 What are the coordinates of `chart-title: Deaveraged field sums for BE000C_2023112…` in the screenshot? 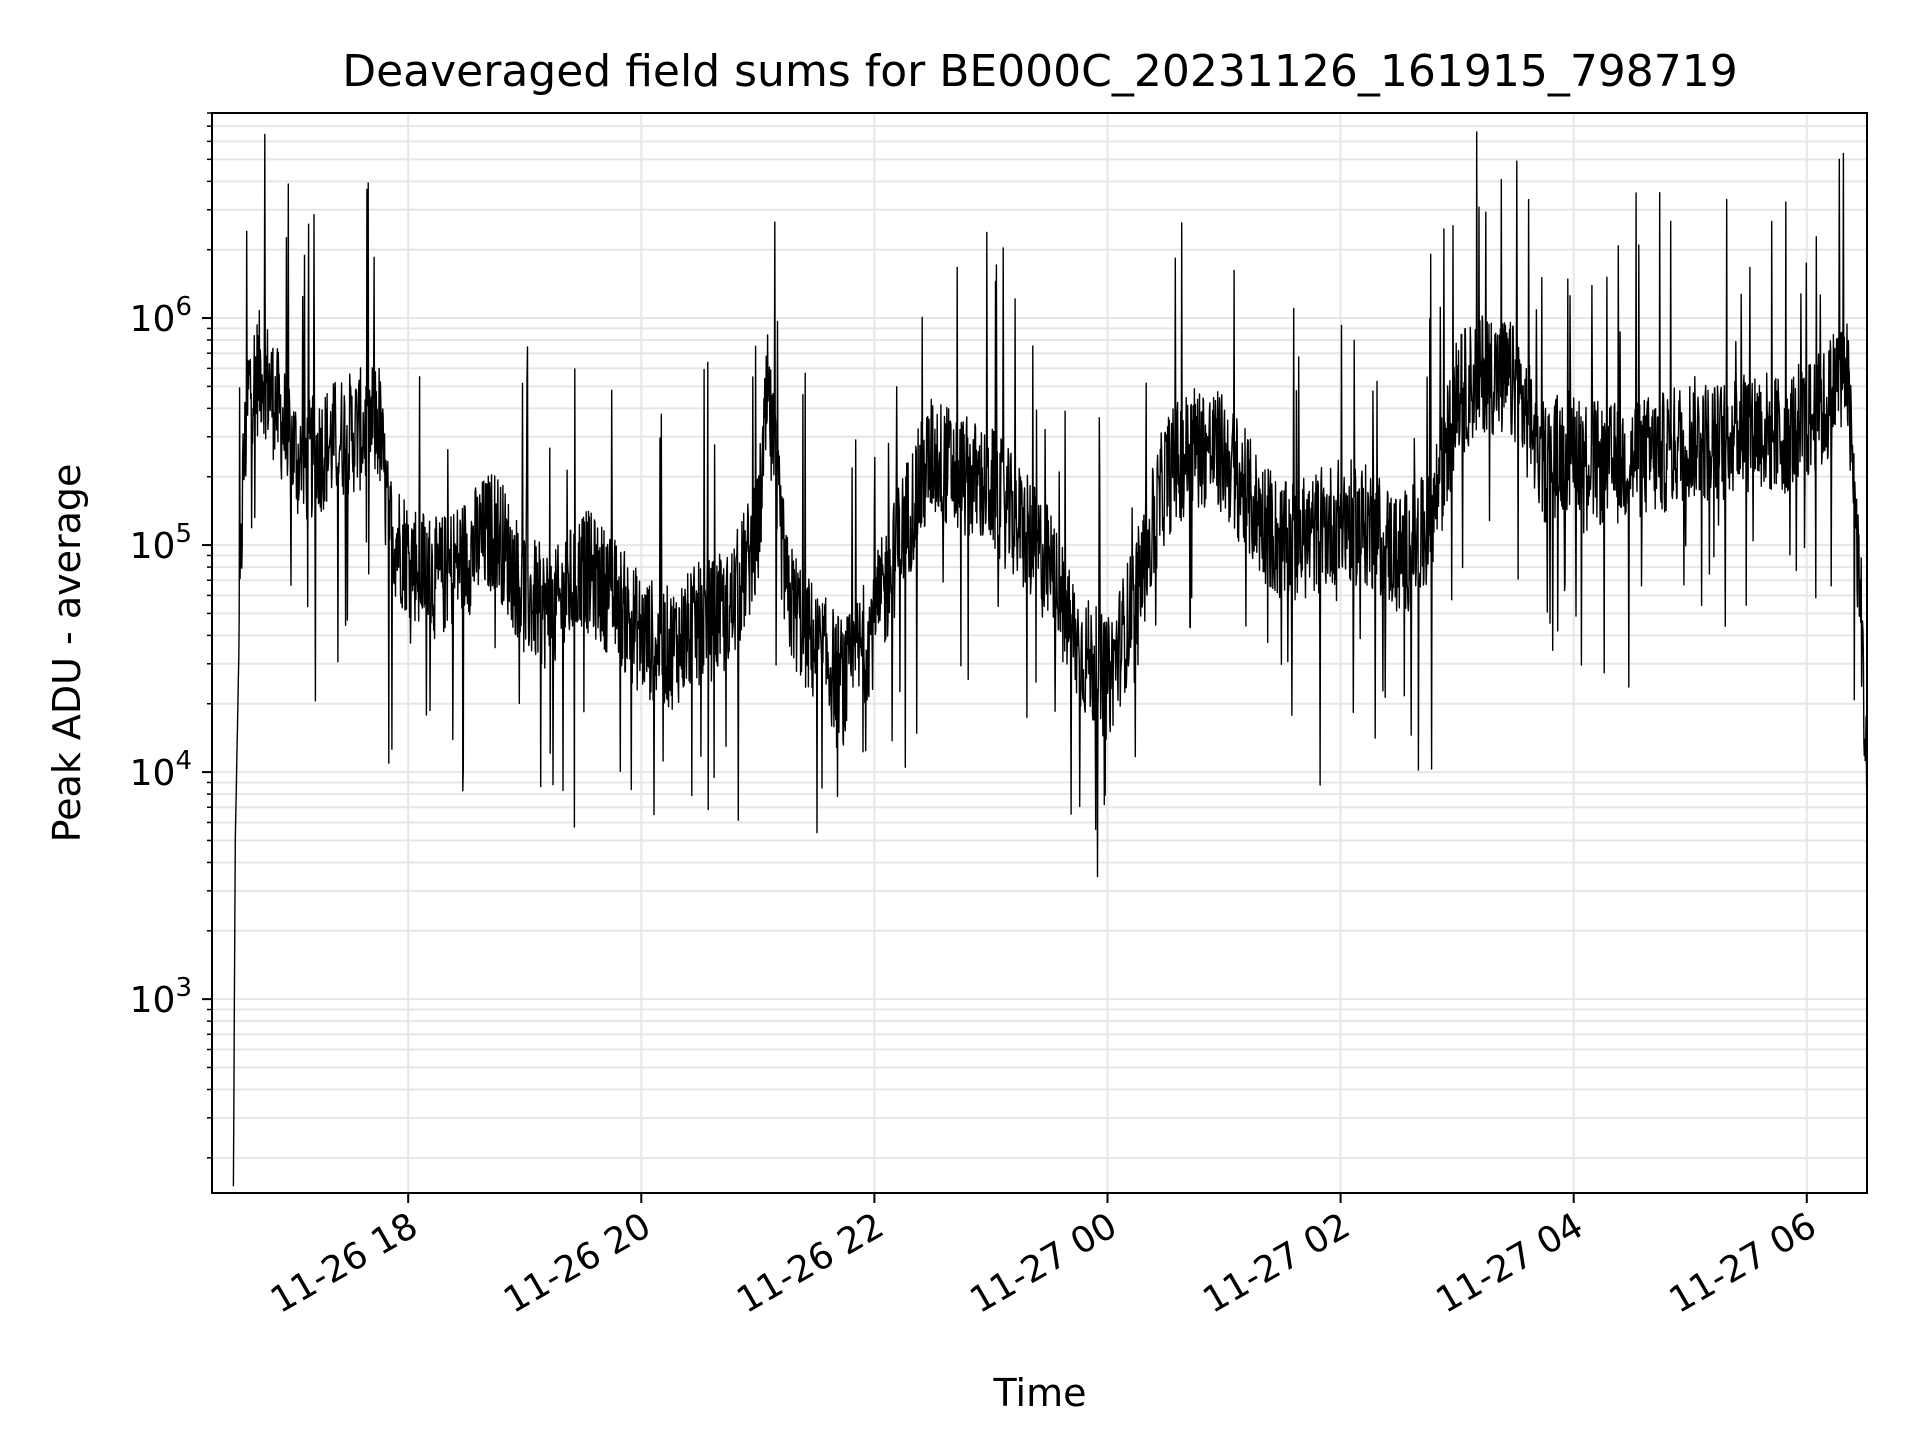 It's located at (1040, 71).